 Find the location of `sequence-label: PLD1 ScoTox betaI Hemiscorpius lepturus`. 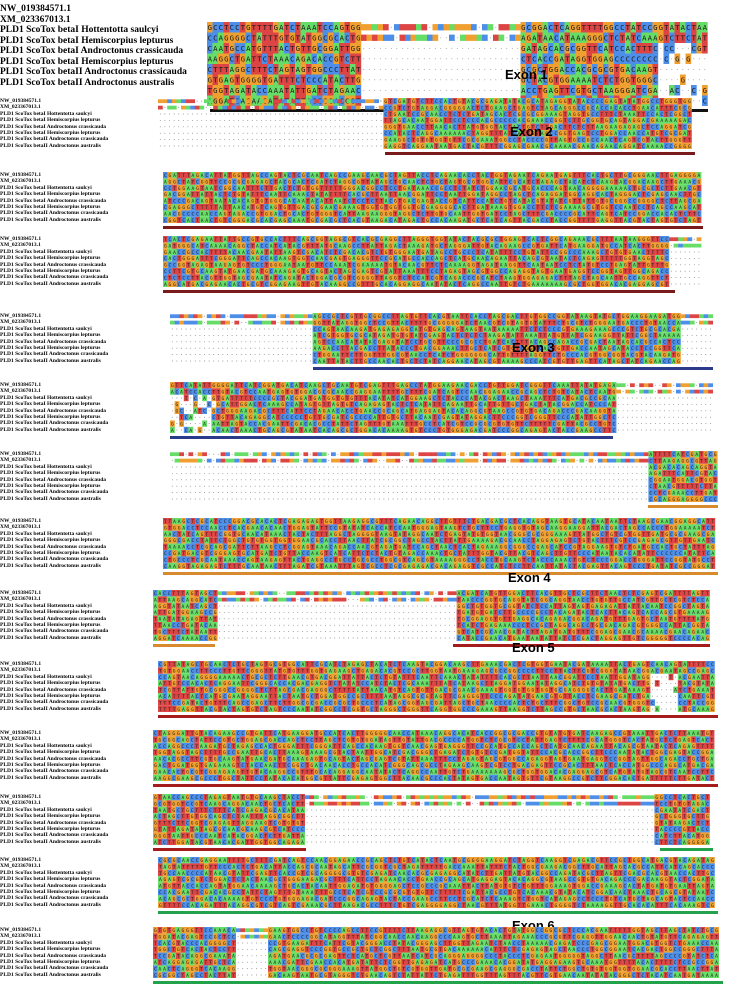

sequence-label: PLD1 ScoTox betaI Hemiscorpius lepturus is located at coordinates (86, 41).